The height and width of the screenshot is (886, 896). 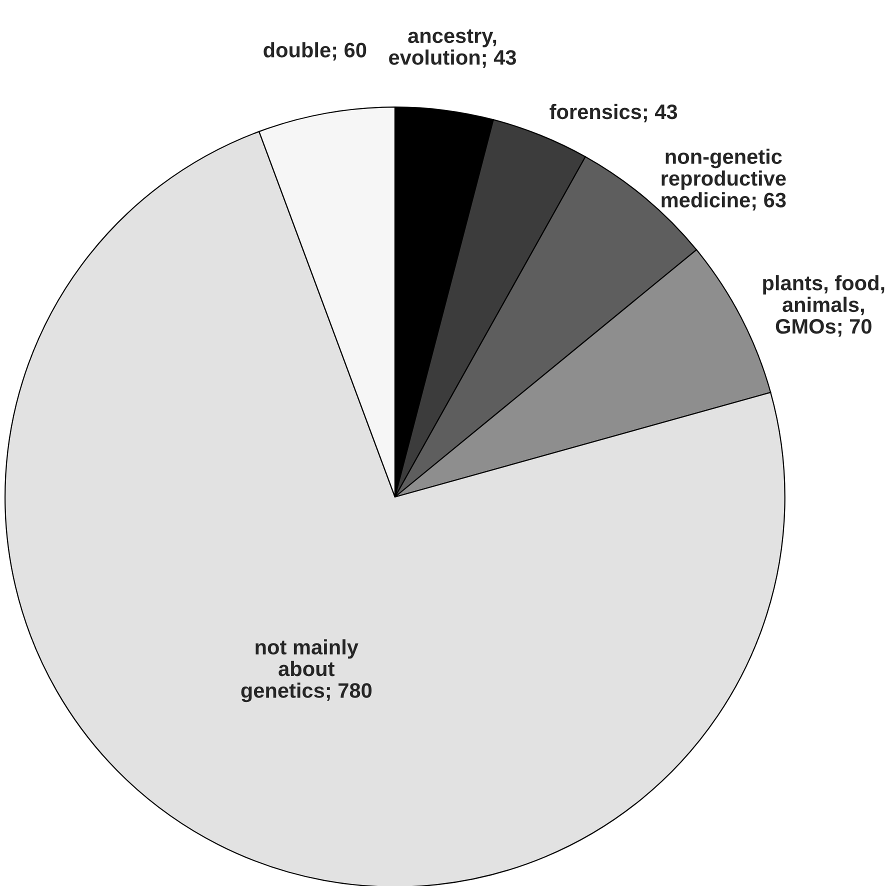 I want to click on slice-label: forensics; 43, so click(x=614, y=113).